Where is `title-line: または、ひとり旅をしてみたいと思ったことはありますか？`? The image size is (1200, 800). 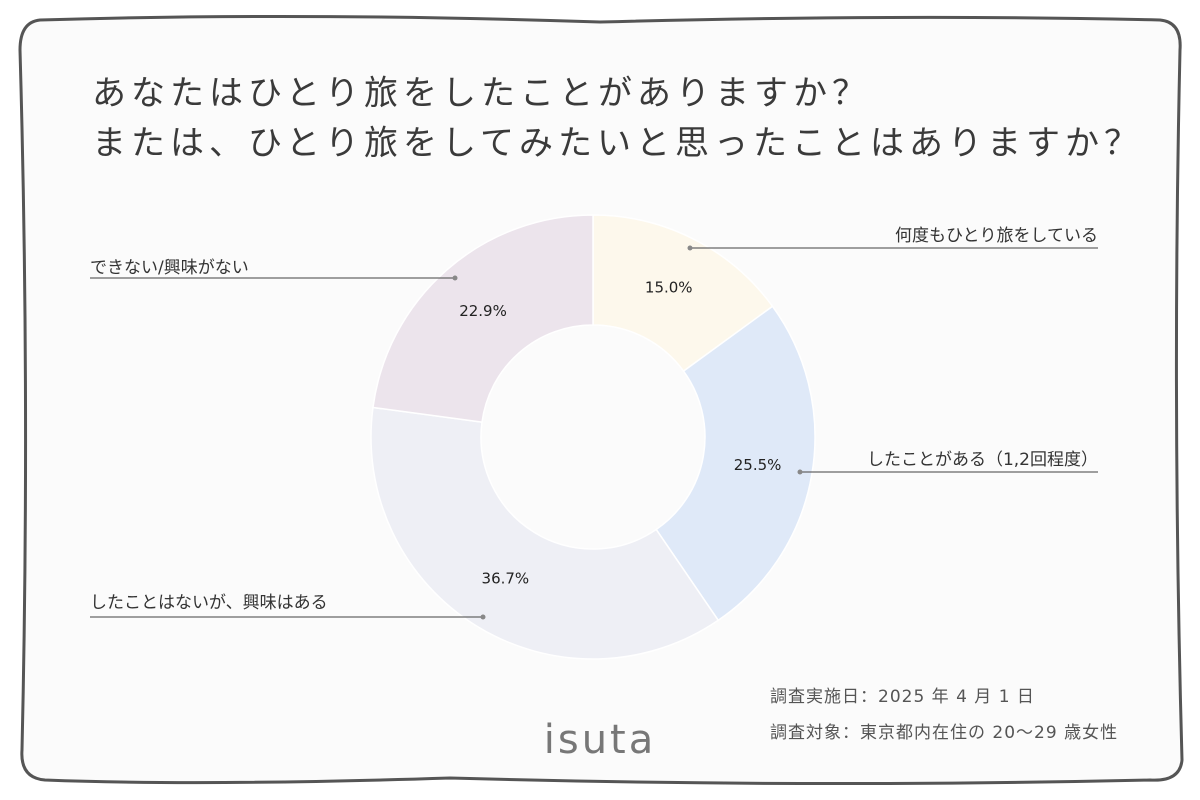 title-line: または、ひとり旅をしてみたいと思ったことはありますか？ is located at coordinates (617, 144).